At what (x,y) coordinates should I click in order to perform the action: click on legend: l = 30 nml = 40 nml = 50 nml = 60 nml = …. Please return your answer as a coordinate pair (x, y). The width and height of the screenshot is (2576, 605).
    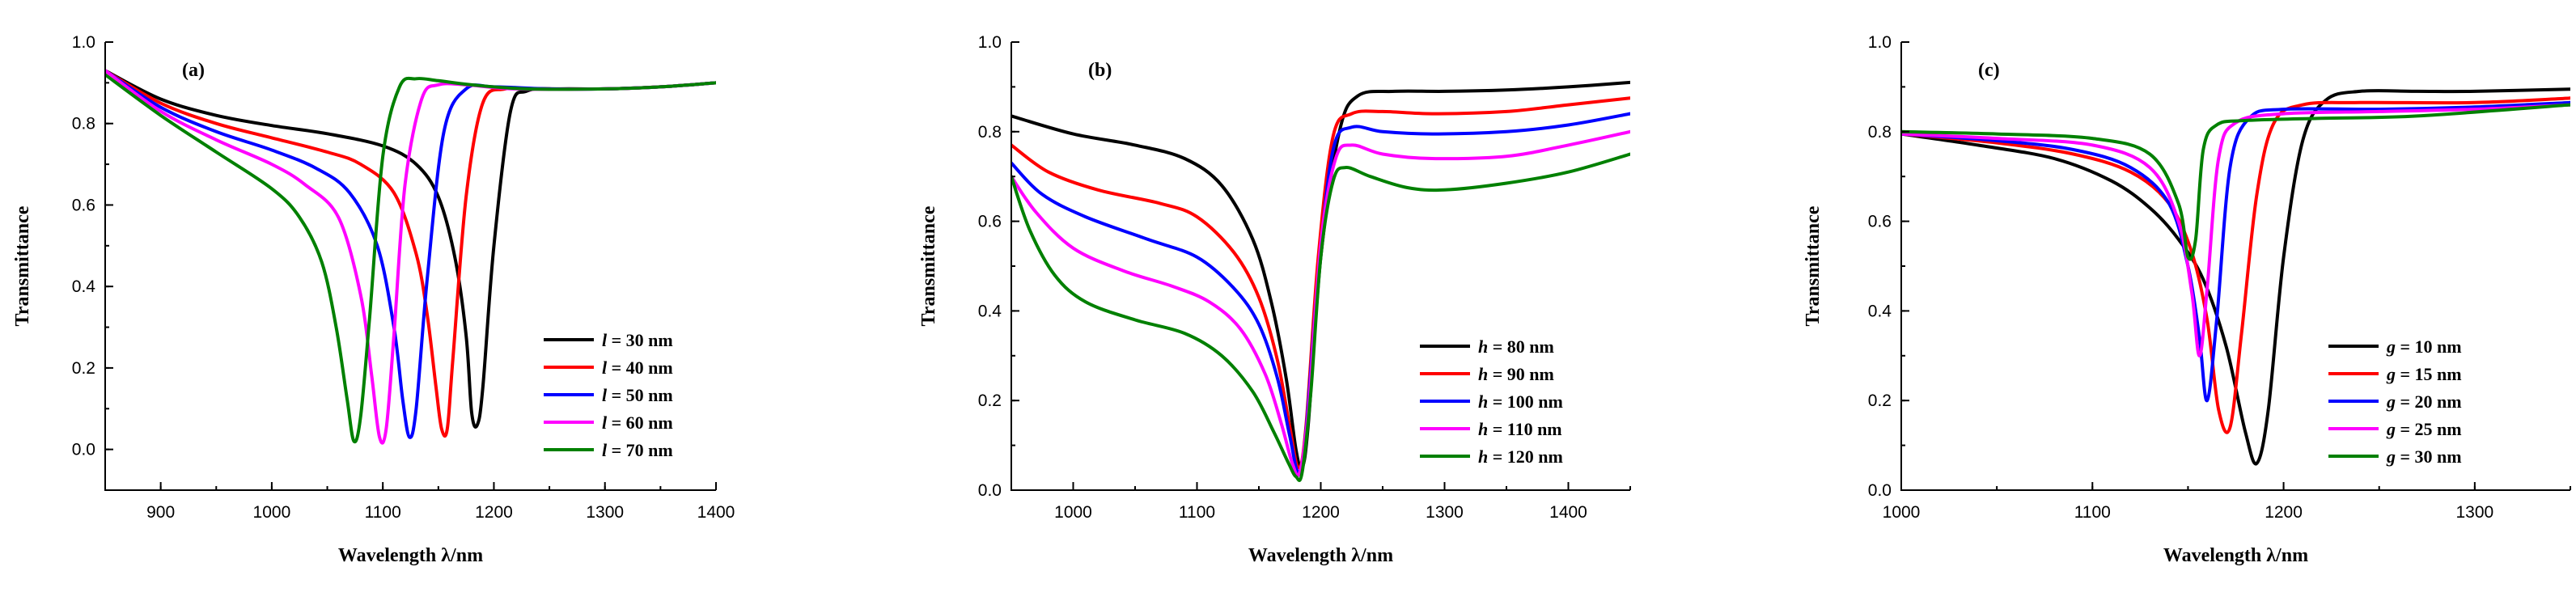
    Looking at the image, I should click on (608, 395).